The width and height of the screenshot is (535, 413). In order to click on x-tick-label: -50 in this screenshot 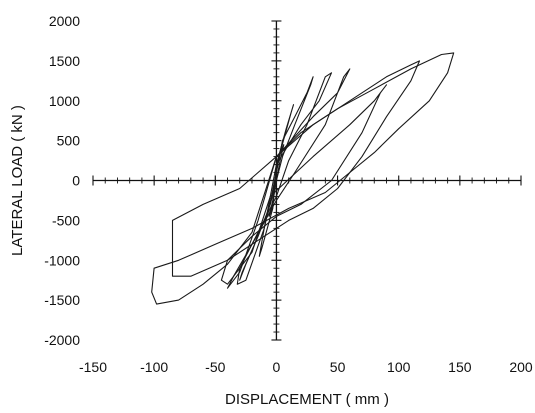, I will do `click(215, 367)`.